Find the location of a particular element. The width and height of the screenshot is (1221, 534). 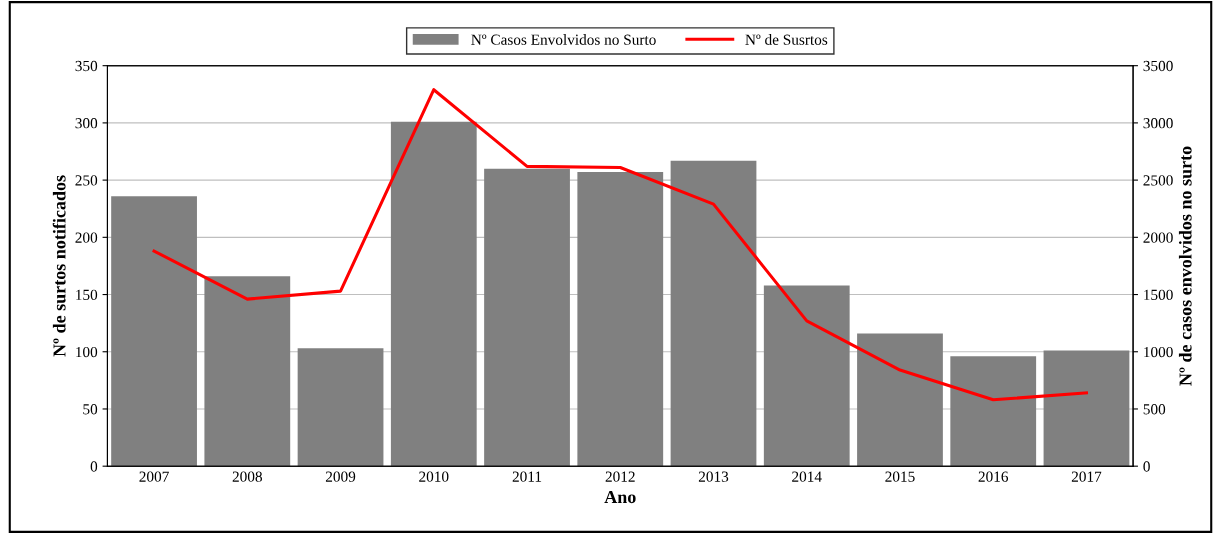

y-axis-title: Nº de surtos notificados is located at coordinates (59, 266).